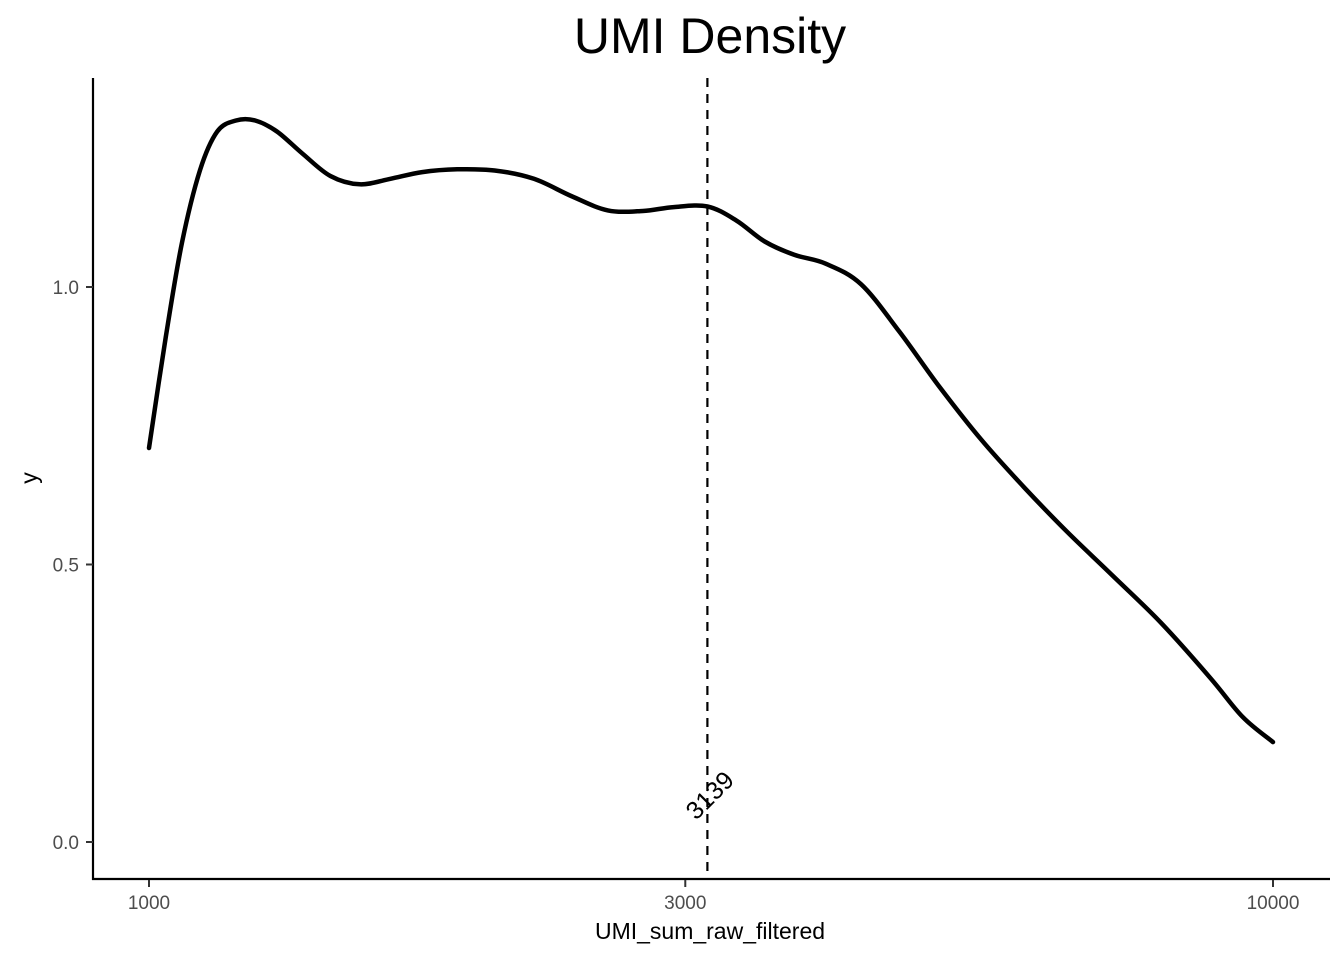 Image resolution: width=1344 pixels, height=960 pixels. Describe the element at coordinates (710, 795) in the screenshot. I see `threshold-label: 3139` at that location.